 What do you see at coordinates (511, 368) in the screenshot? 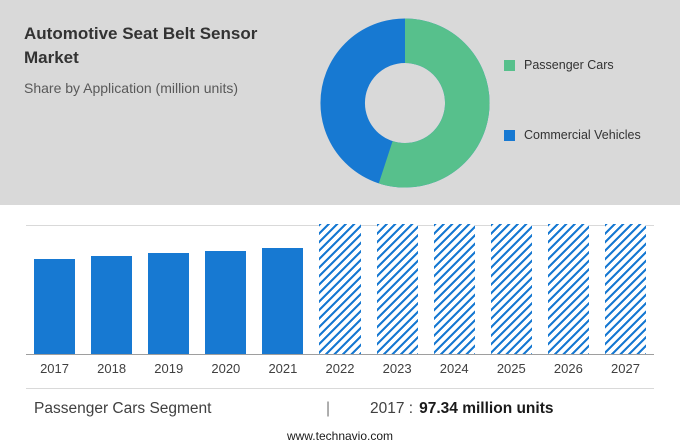
I see `x-label-2025: 2025` at bounding box center [511, 368].